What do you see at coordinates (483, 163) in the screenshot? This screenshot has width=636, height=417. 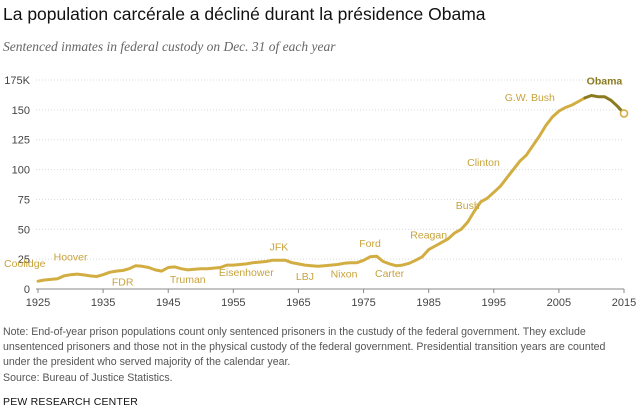 I see `president-label-clinton: Clinton` at bounding box center [483, 163].